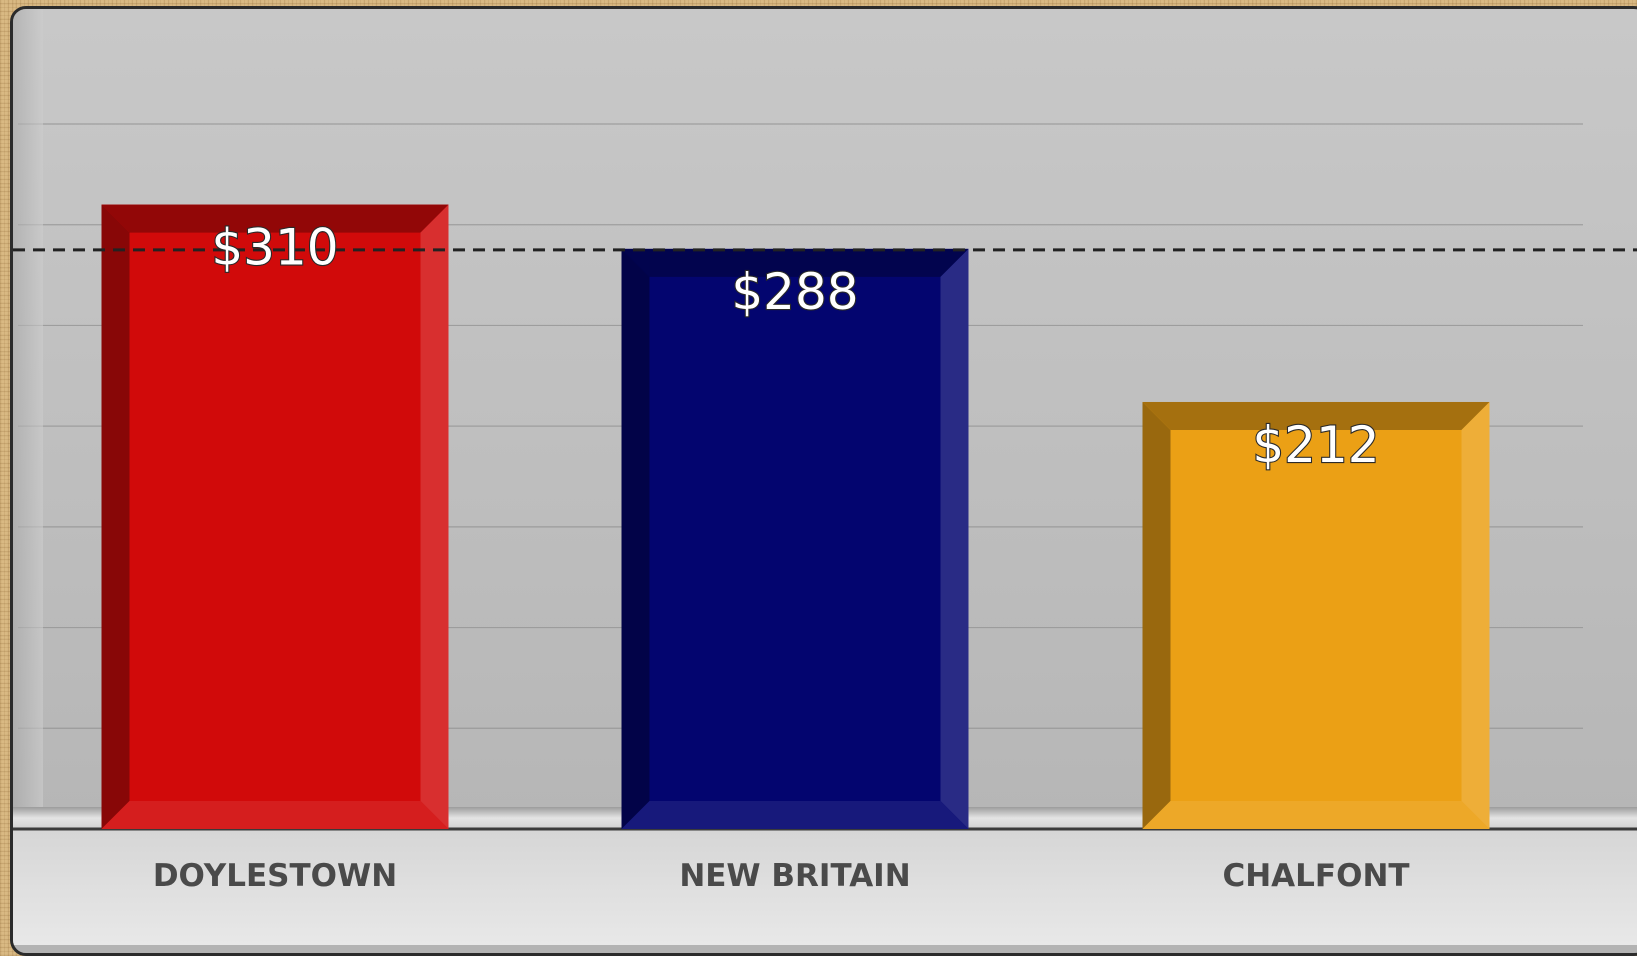  What do you see at coordinates (794, 292) in the screenshot?
I see `data-label: $288` at bounding box center [794, 292].